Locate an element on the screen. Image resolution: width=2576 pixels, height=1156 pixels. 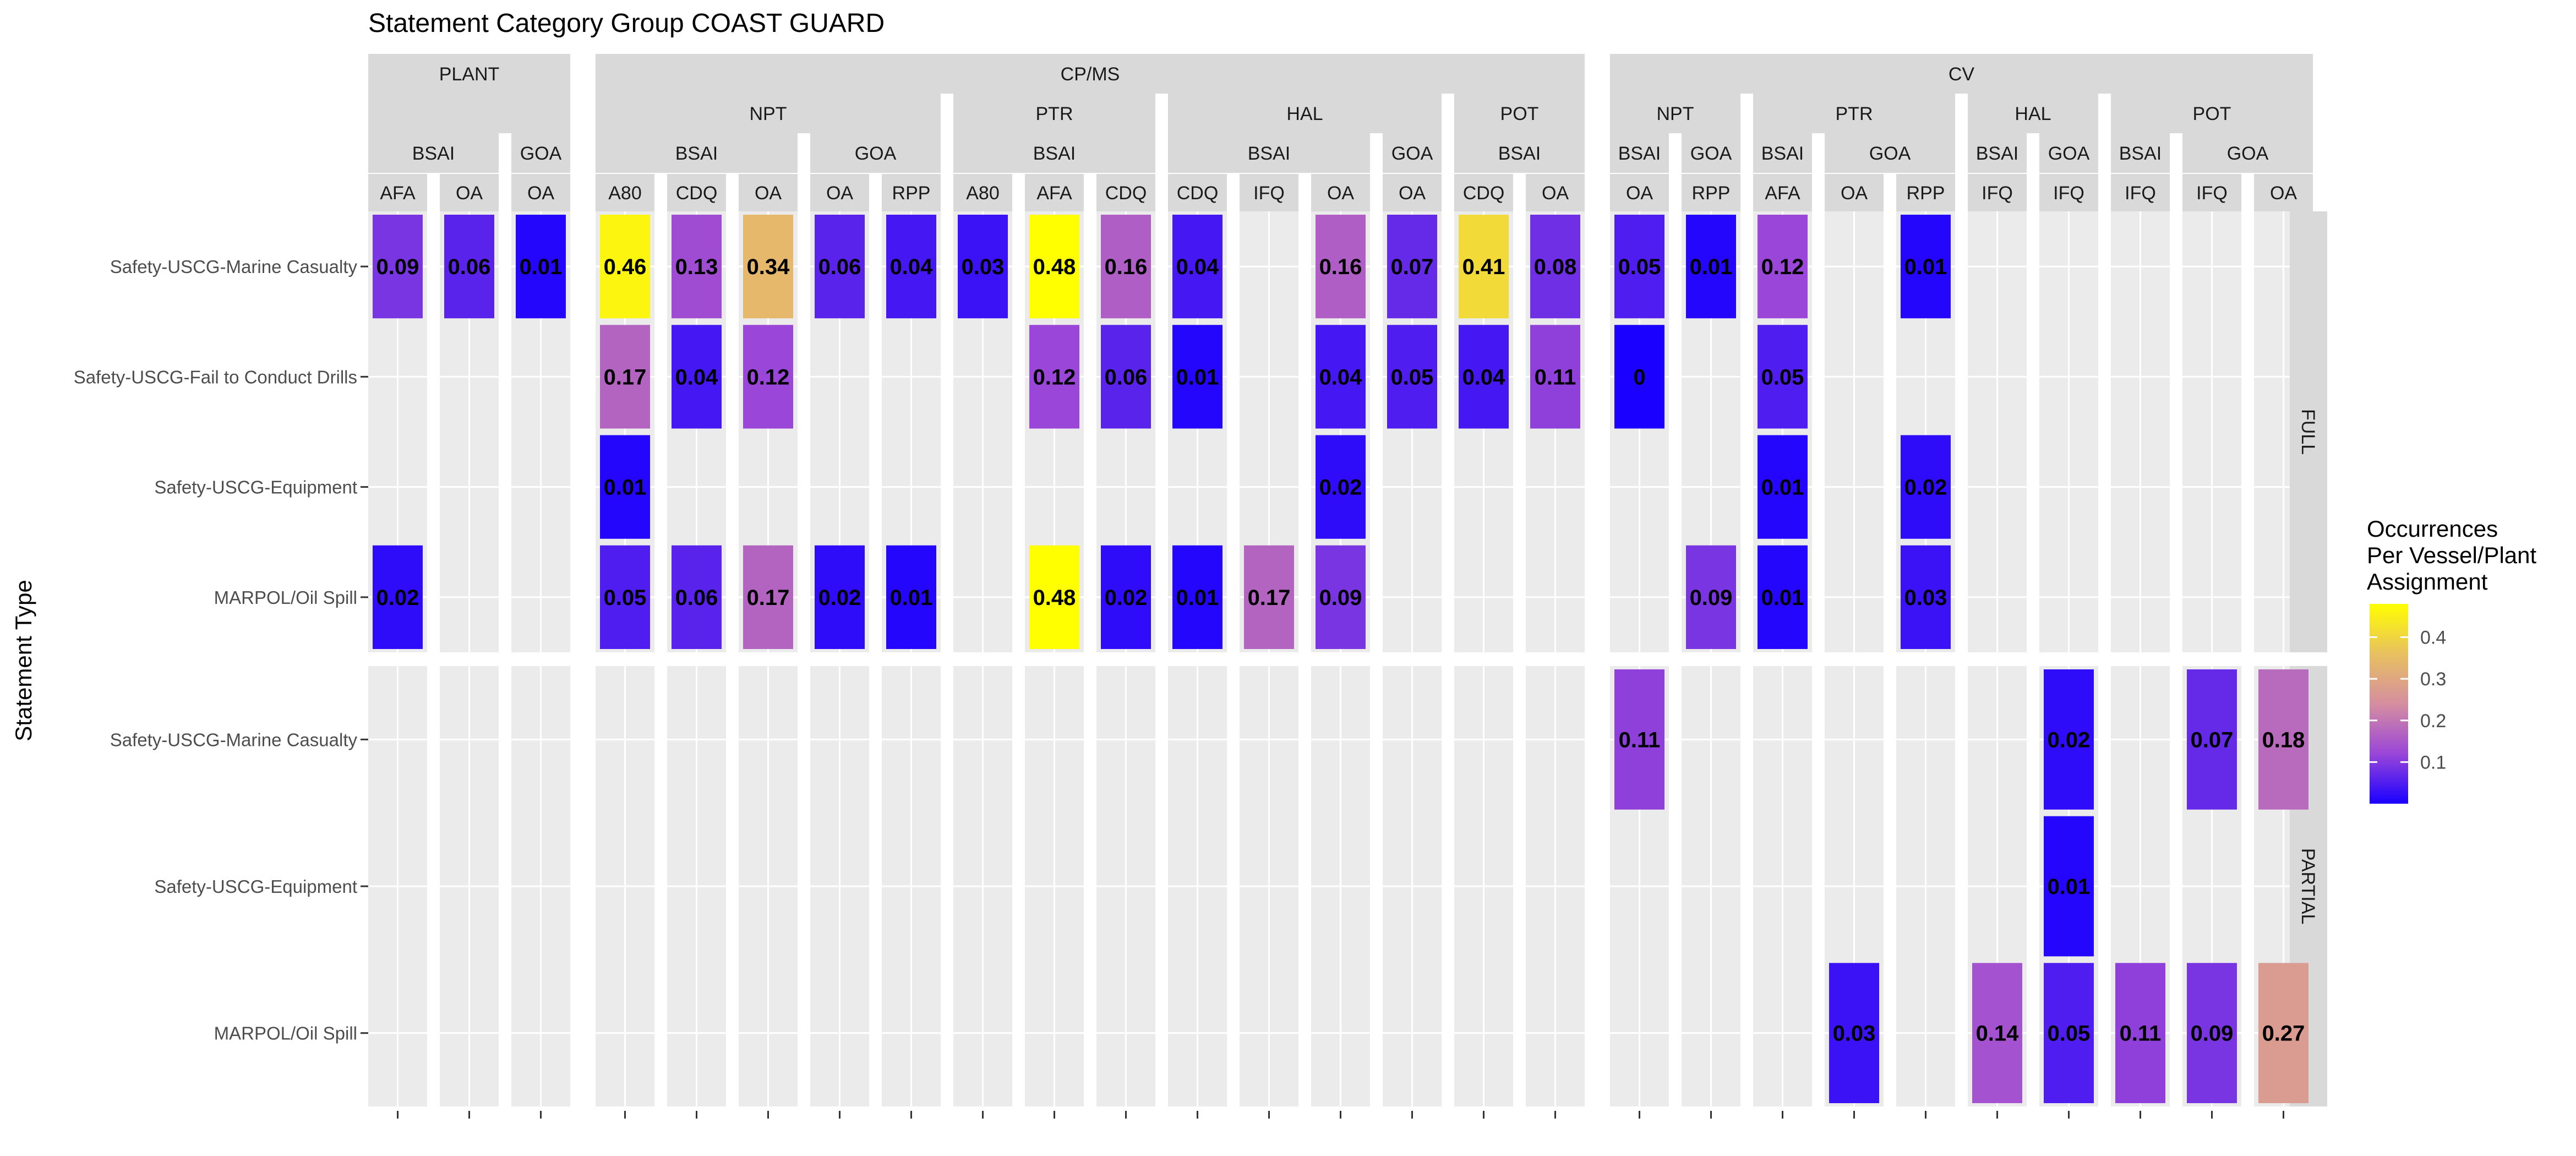
tile-value-label: 0.08 is located at coordinates (1556, 267).